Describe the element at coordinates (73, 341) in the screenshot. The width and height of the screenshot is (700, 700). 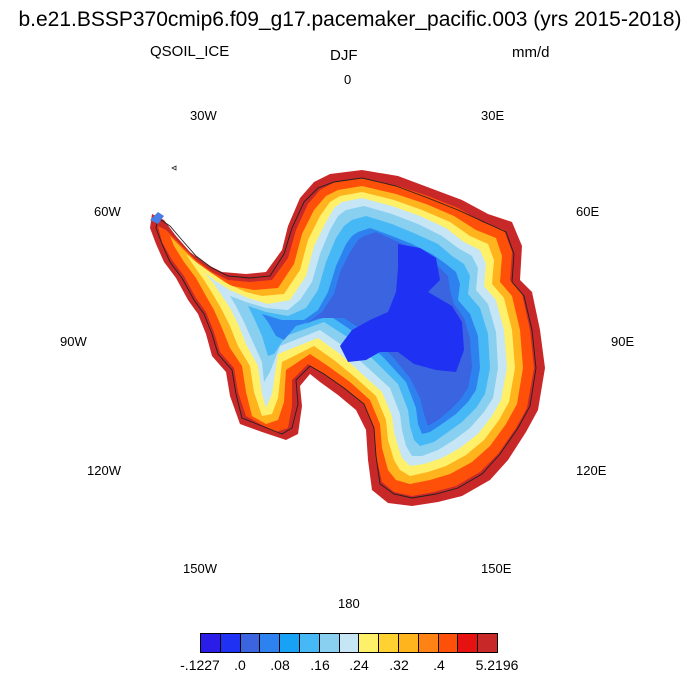
I see `lon-label-90w: 90W` at that location.